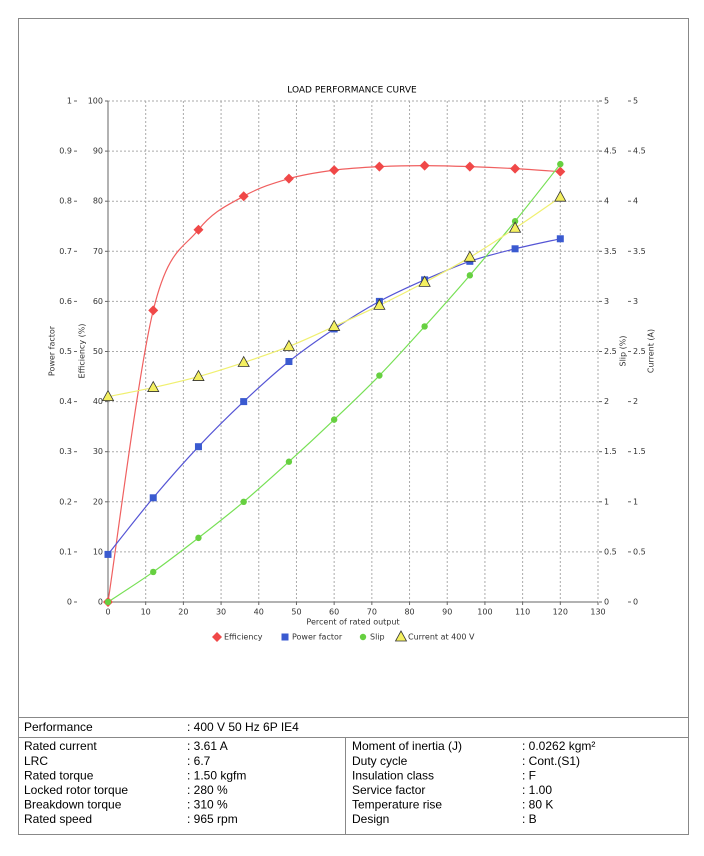  I want to click on x-tick-label: 110, so click(522, 612).